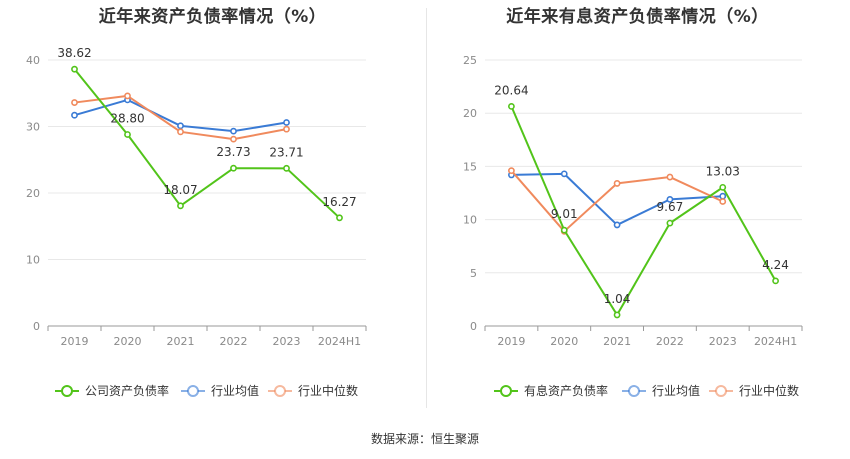 The width and height of the screenshot is (850, 459). I want to click on data-label: 1.04, so click(617, 299).